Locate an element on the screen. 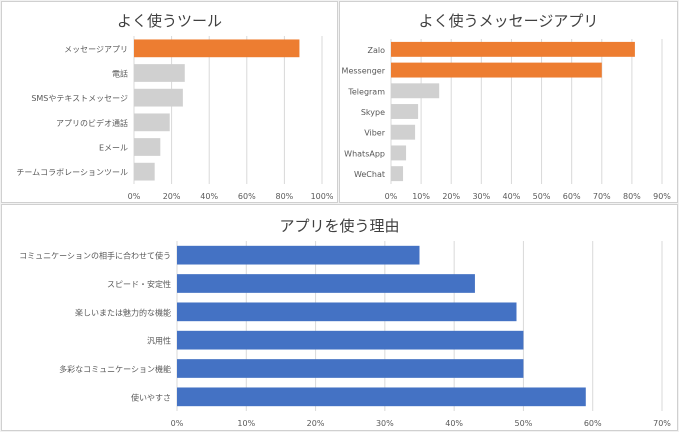 This screenshot has height=432, width=679. category-label: Skype is located at coordinates (373, 112).